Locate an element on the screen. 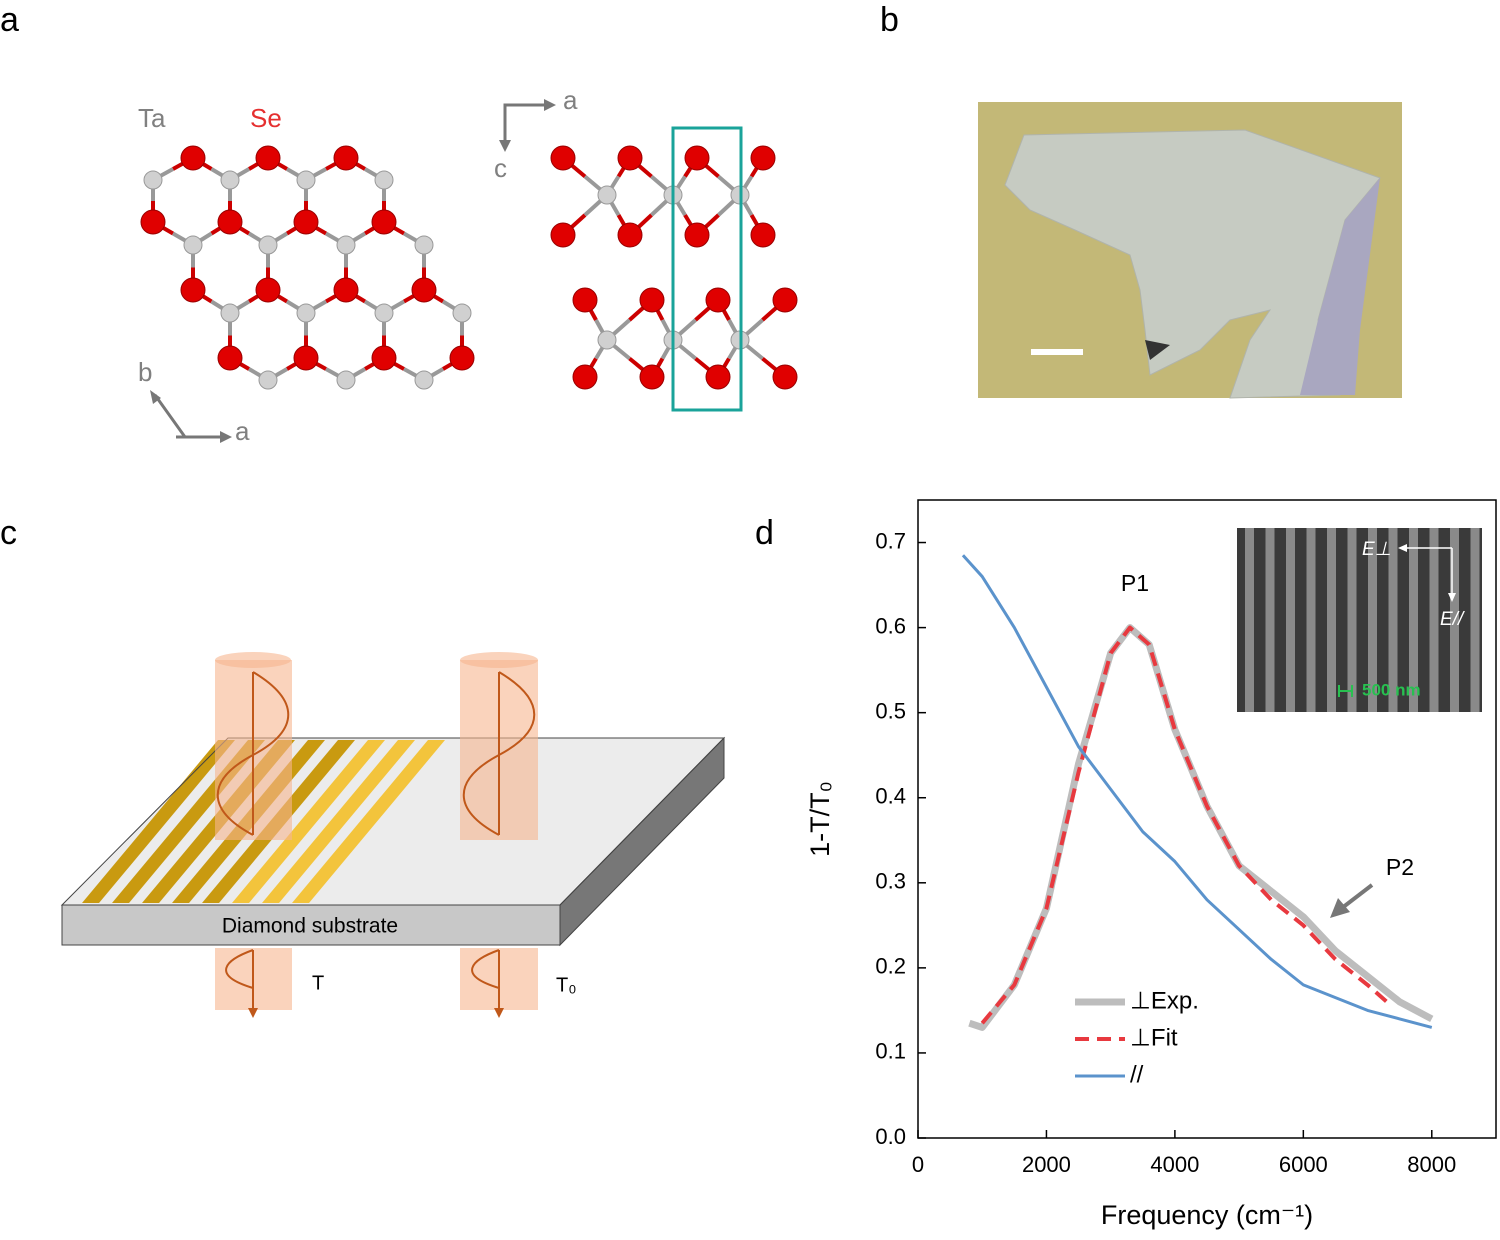 This screenshot has width=1500, height=1240. inset-label: E⊥ is located at coordinates (1376, 549).